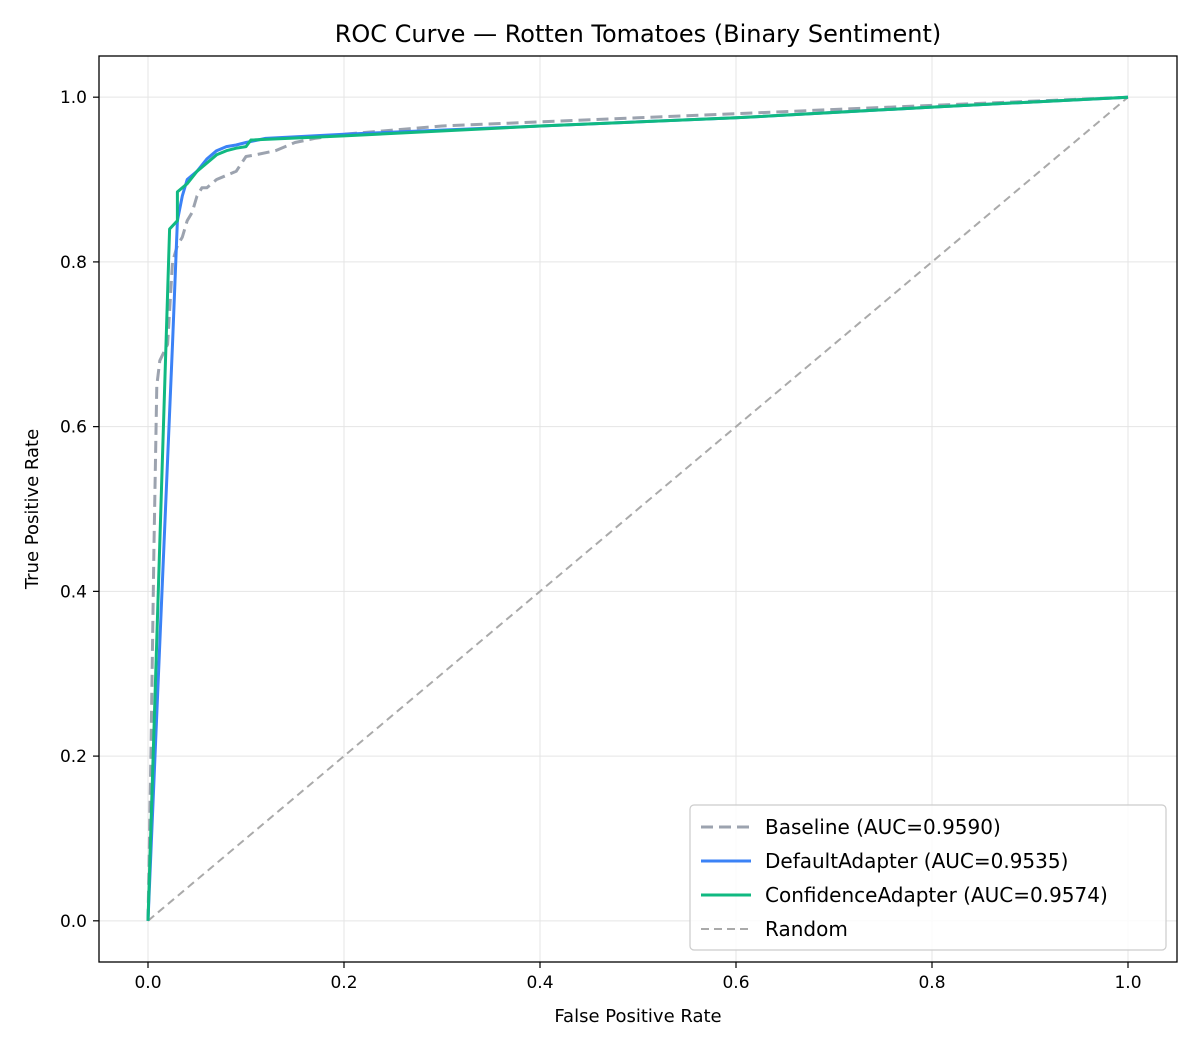 The height and width of the screenshot is (1050, 1200). I want to click on x-tick-label: 0.8, so click(931, 983).